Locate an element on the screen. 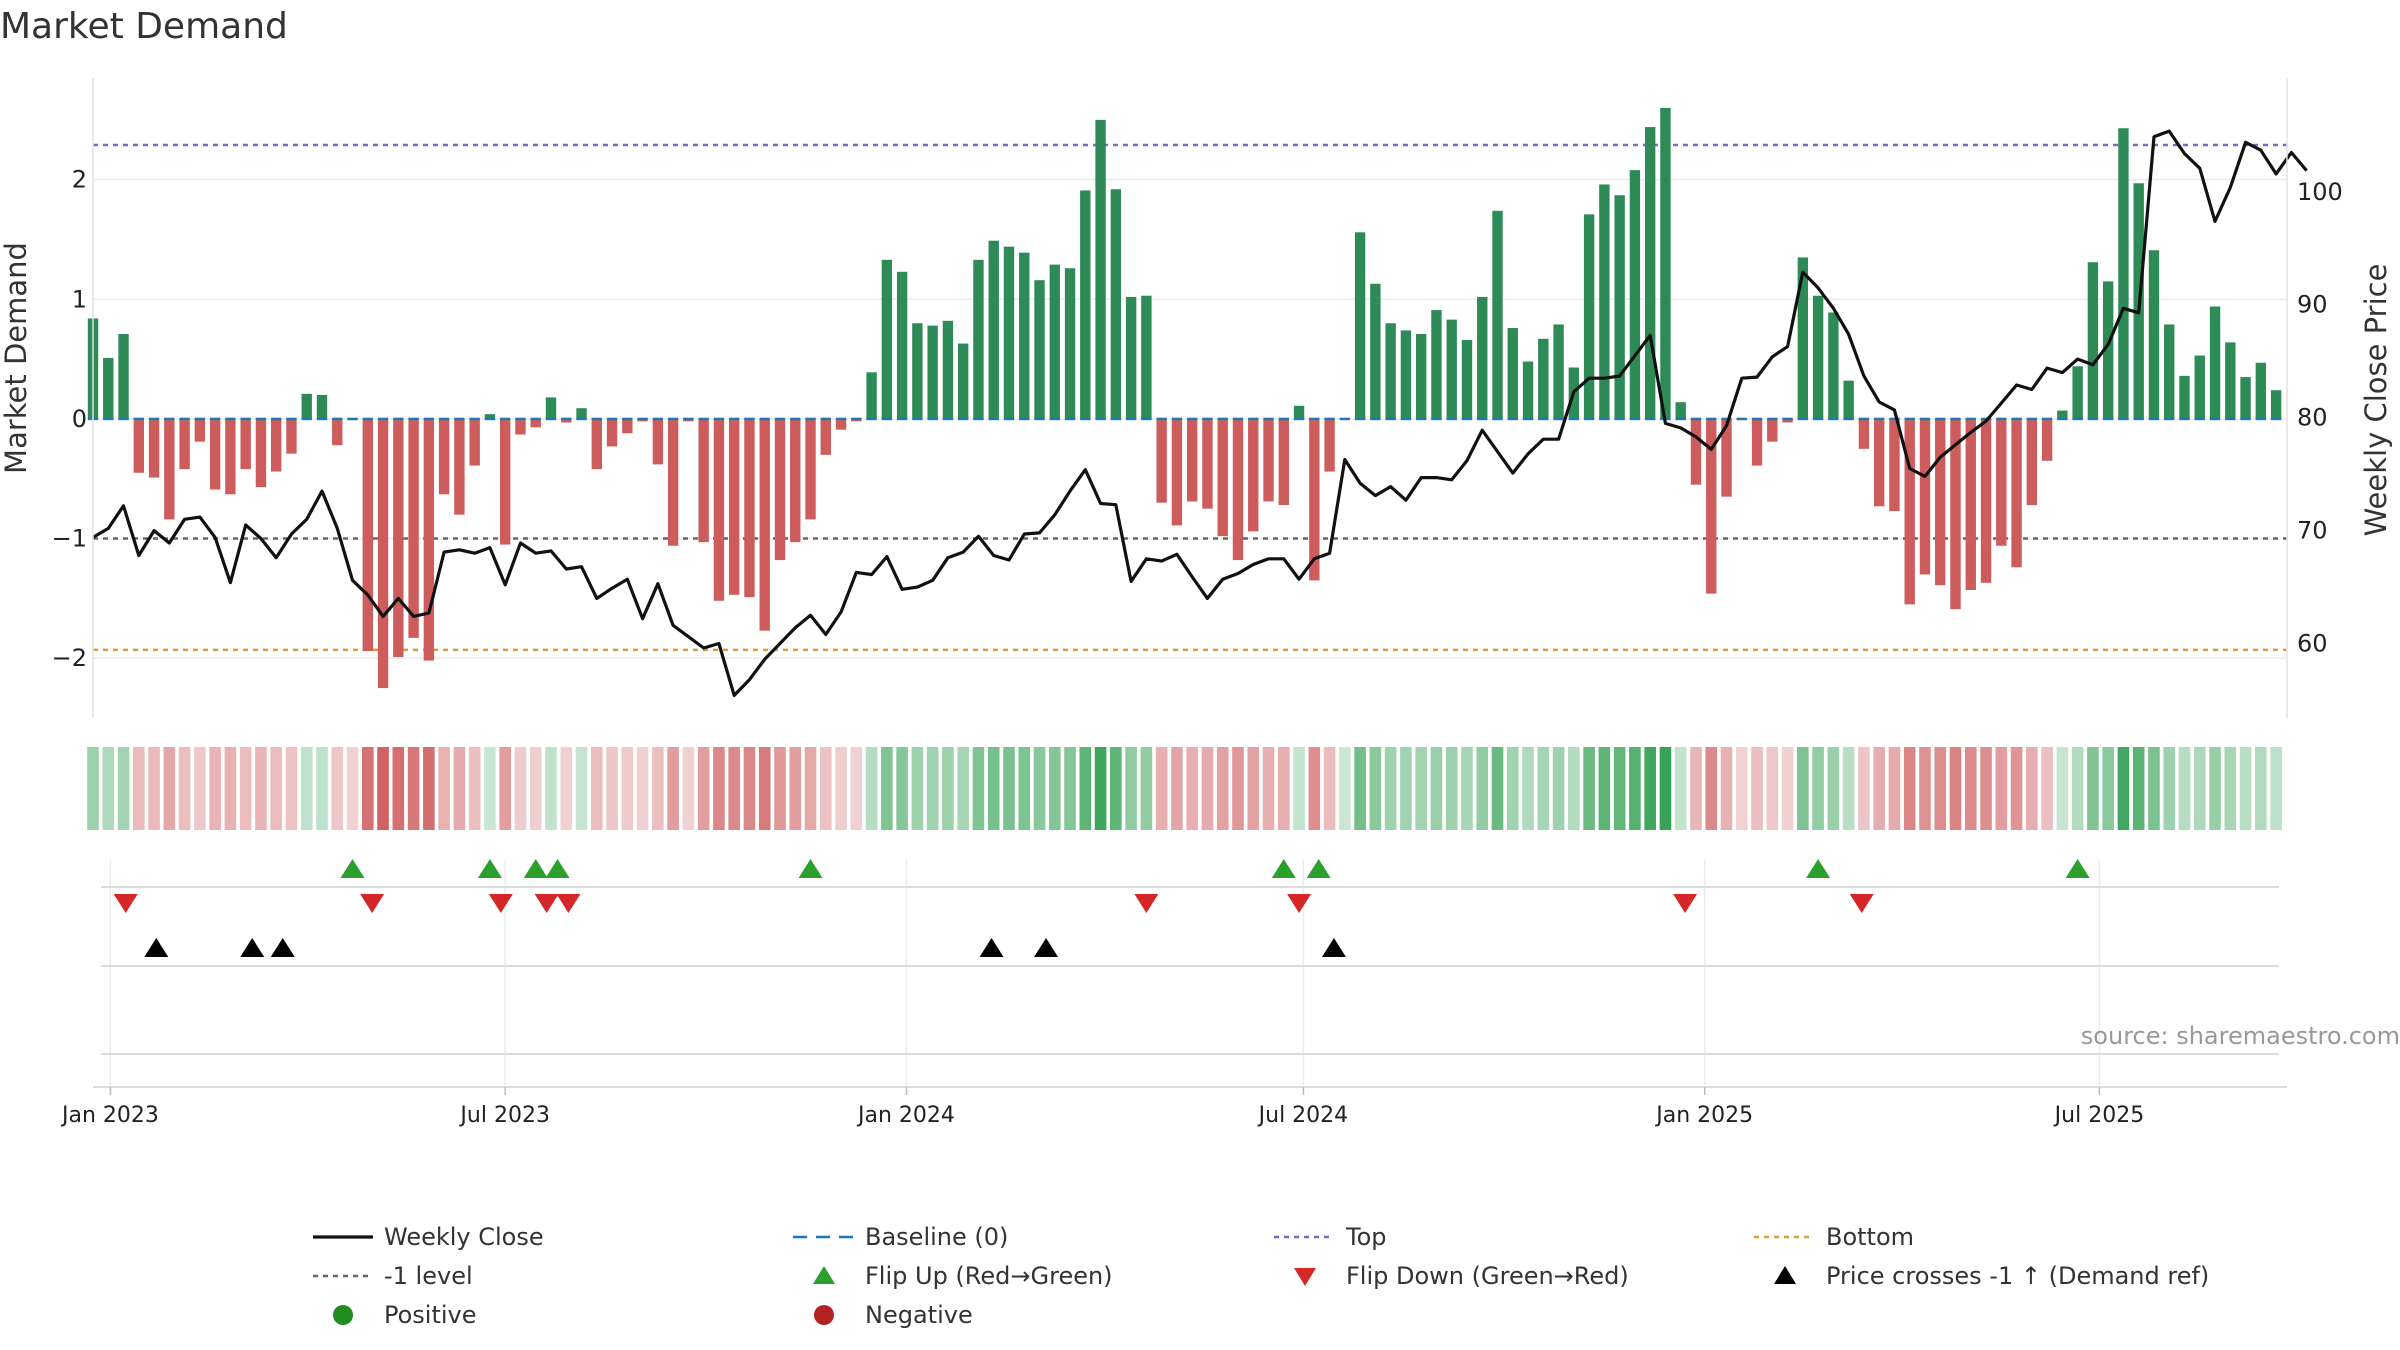 This screenshot has width=2400, height=1350. y-tick-label: 0 is located at coordinates (79, 419).